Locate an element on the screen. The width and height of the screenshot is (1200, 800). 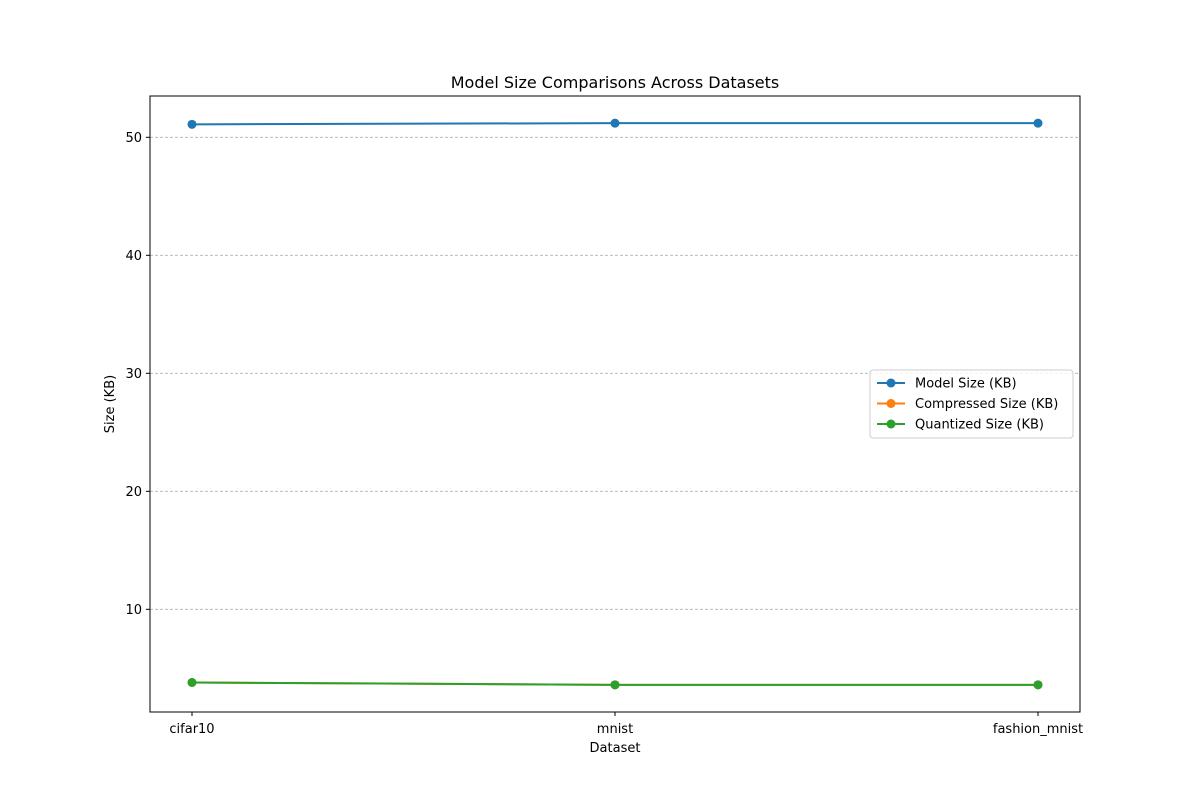
legend-item: Quantized Size (KB) is located at coordinates (960, 425).